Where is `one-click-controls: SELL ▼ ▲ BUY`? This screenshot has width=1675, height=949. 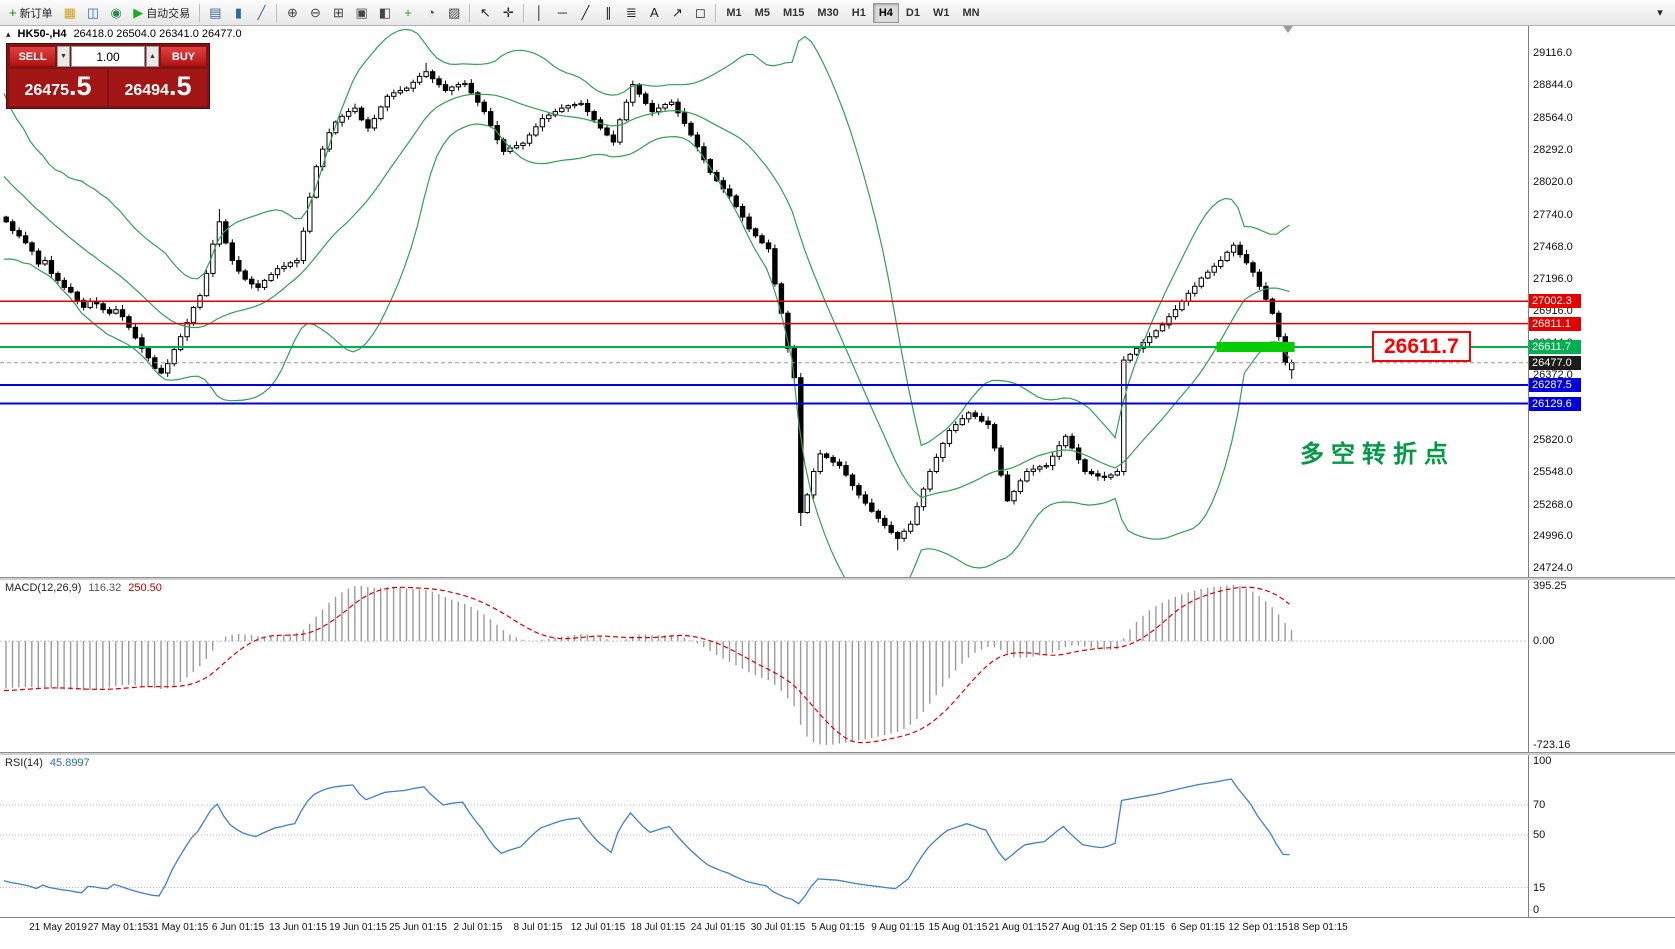 one-click-controls: SELL ▼ ▲ BUY is located at coordinates (108, 56).